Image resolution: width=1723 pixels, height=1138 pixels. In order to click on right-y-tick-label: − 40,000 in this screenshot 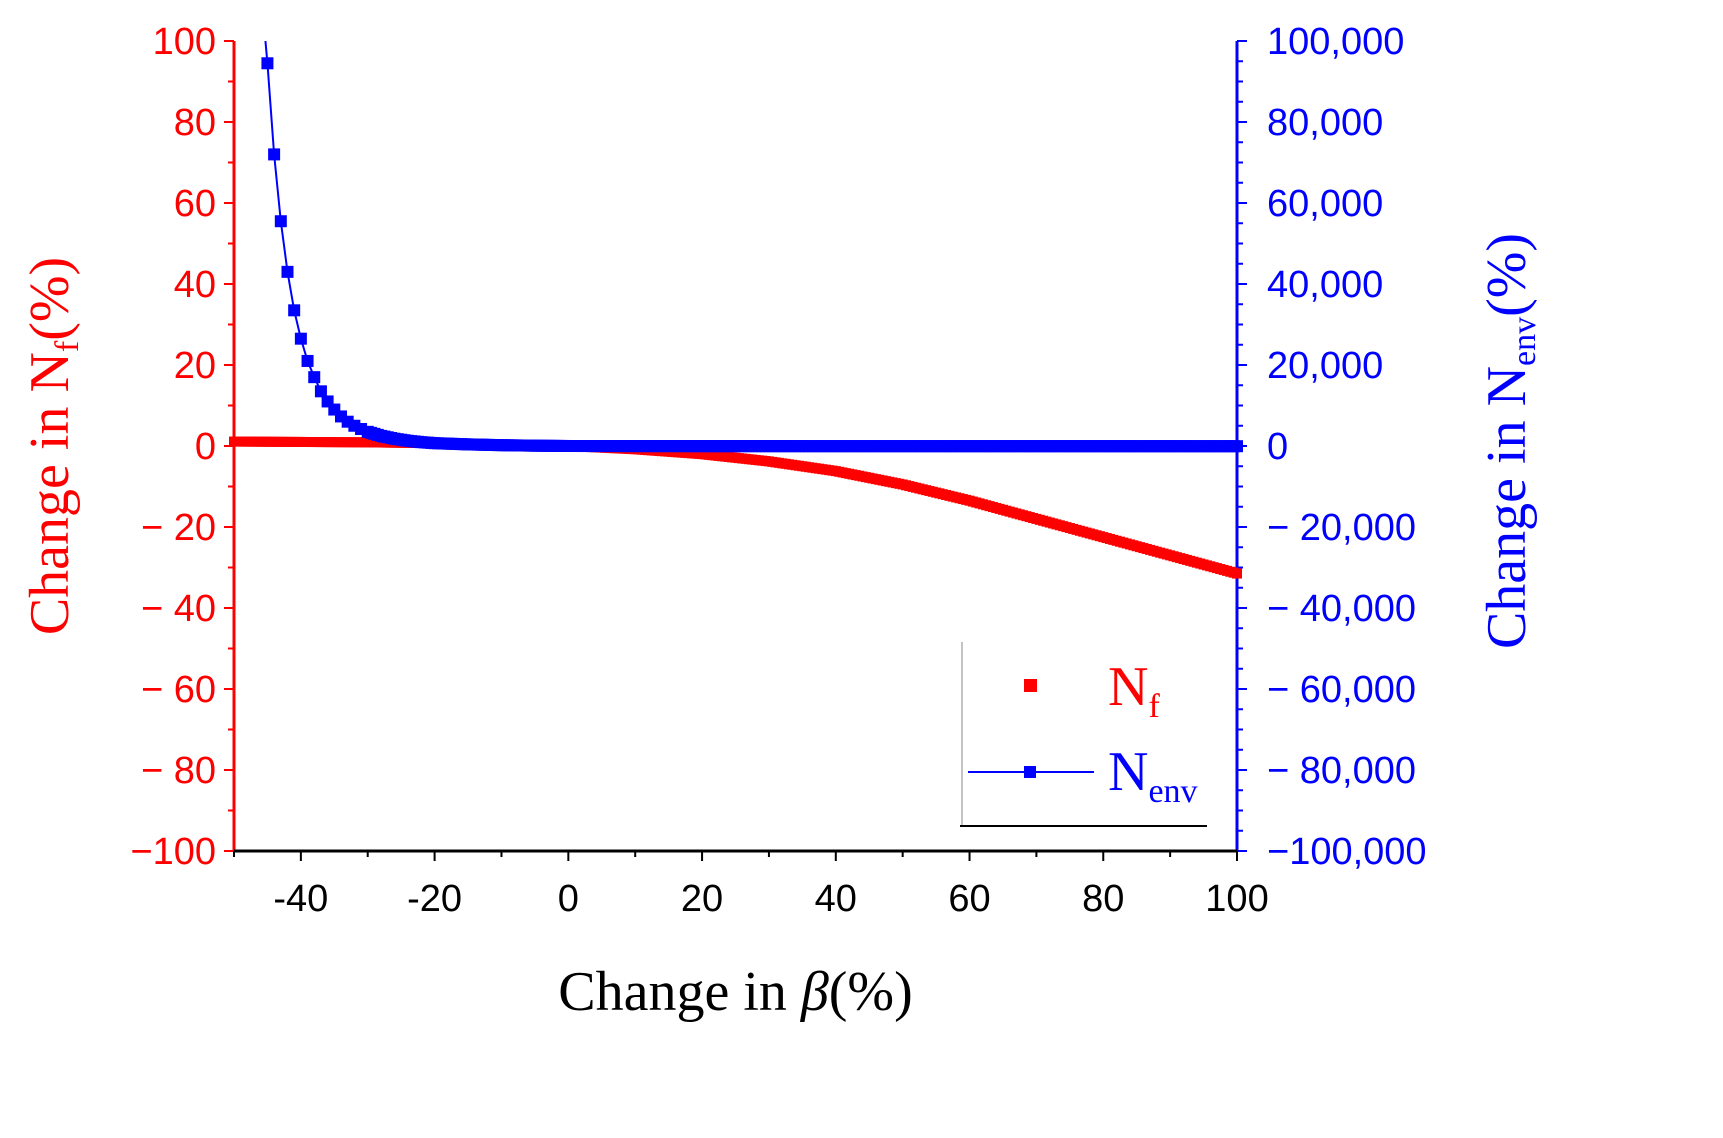, I will do `click(1341, 609)`.